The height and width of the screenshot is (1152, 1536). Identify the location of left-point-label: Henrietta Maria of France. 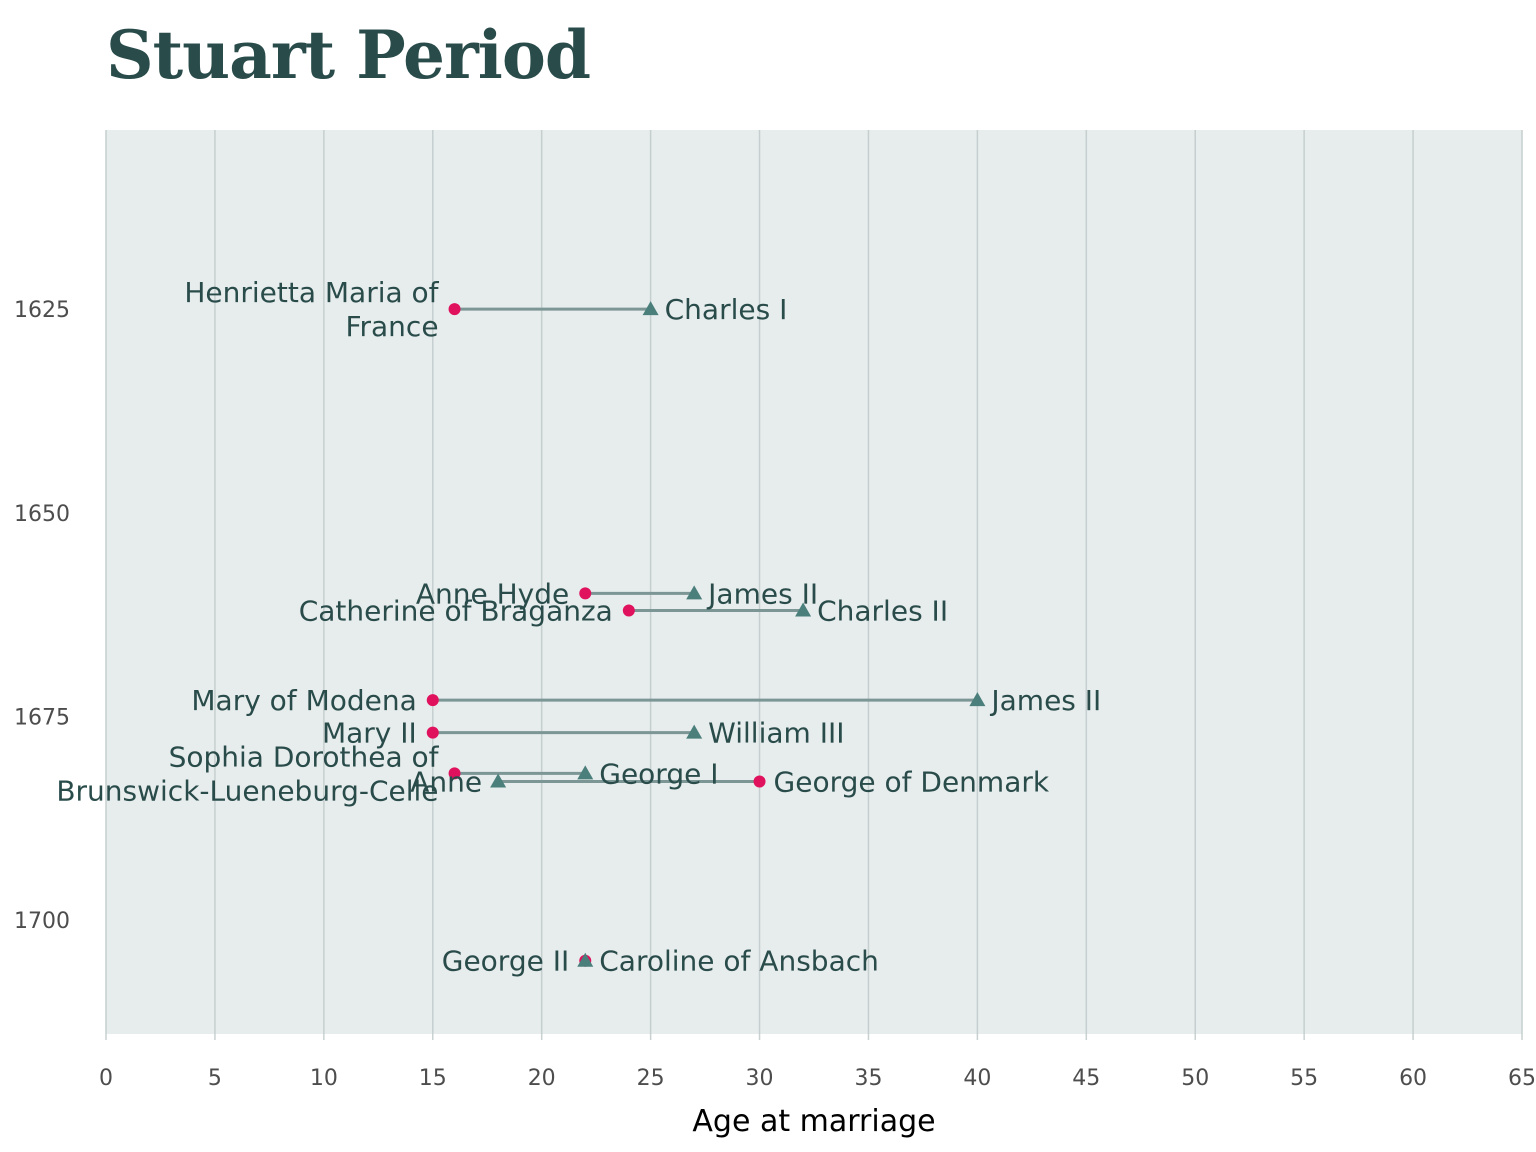
(311, 309).